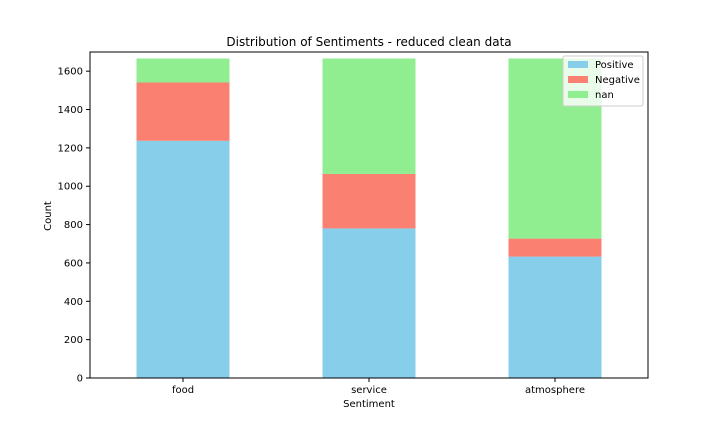  I want to click on x-tick-label: service, so click(369, 390).